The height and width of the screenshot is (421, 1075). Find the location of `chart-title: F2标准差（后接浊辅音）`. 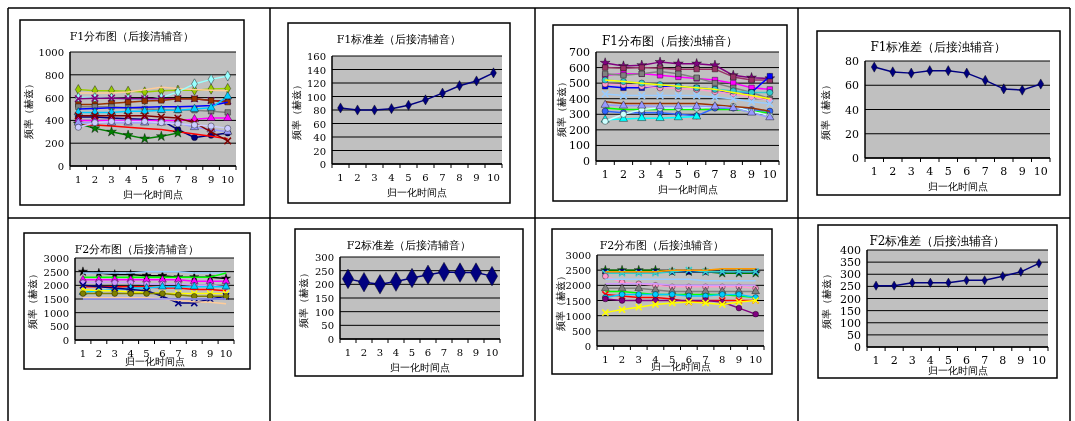

chart-title: F2标准差（后接浊辅音） is located at coordinates (937, 241).